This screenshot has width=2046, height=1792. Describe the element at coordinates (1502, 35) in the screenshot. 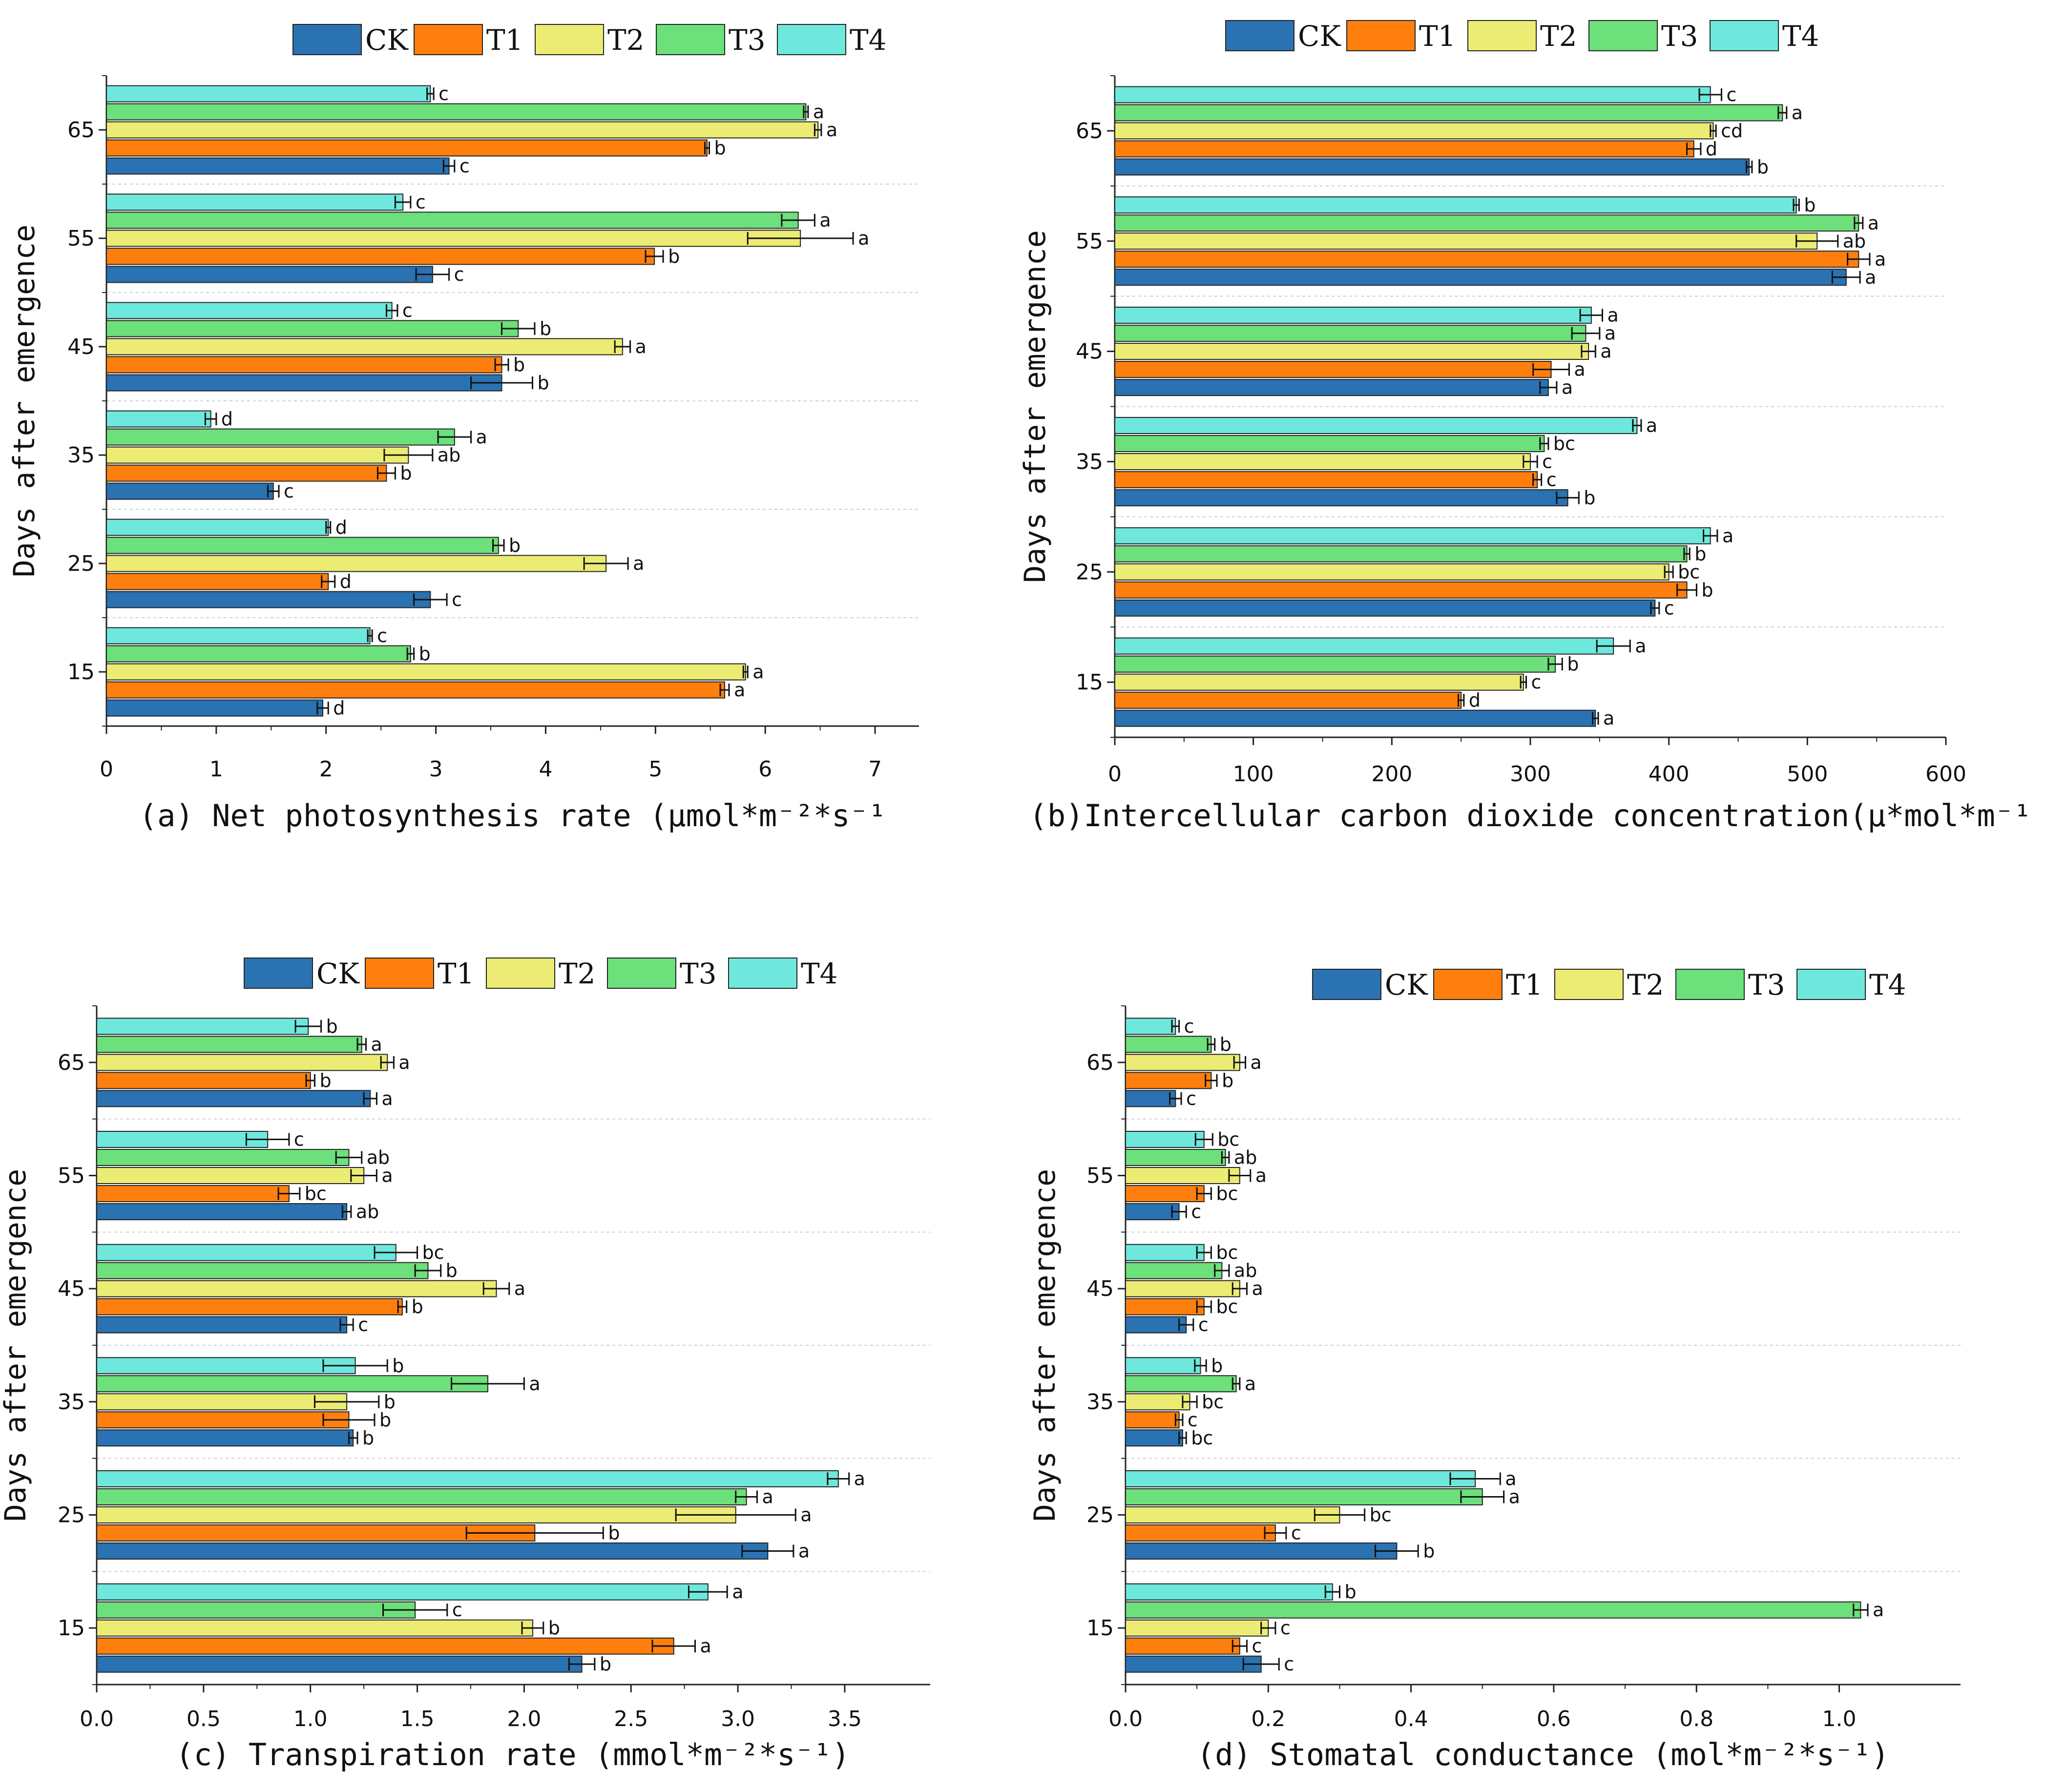

I see `legend-swatch-t2` at that location.